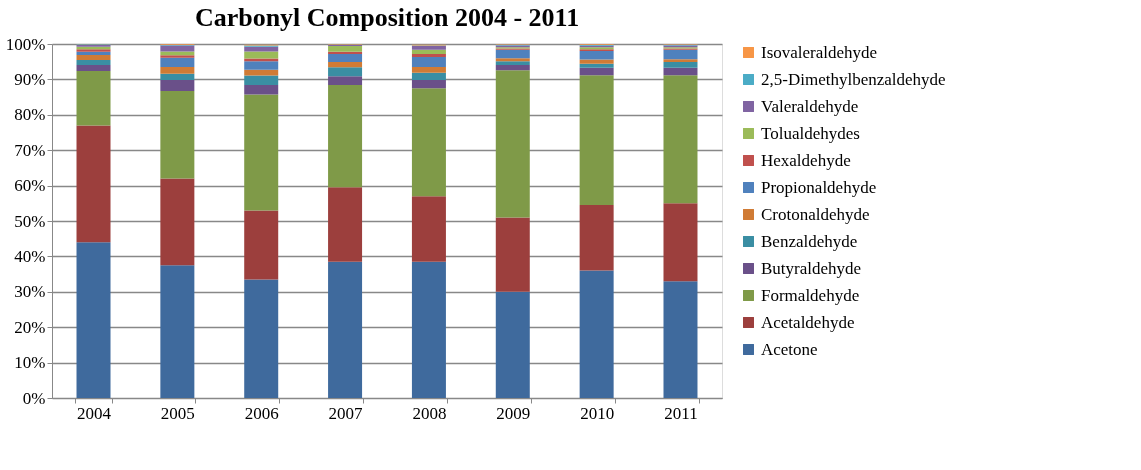 This screenshot has width=1141, height=470. What do you see at coordinates (806, 160) in the screenshot?
I see `legend-label: Hexaldehyde` at bounding box center [806, 160].